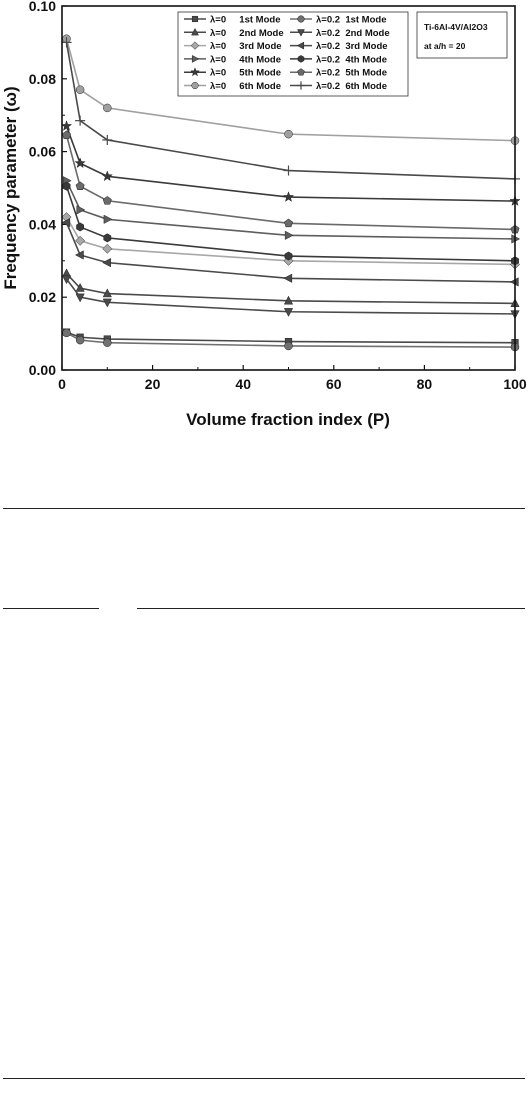  Describe the element at coordinates (331, 608) in the screenshot. I see `page-divider-2b` at that location.